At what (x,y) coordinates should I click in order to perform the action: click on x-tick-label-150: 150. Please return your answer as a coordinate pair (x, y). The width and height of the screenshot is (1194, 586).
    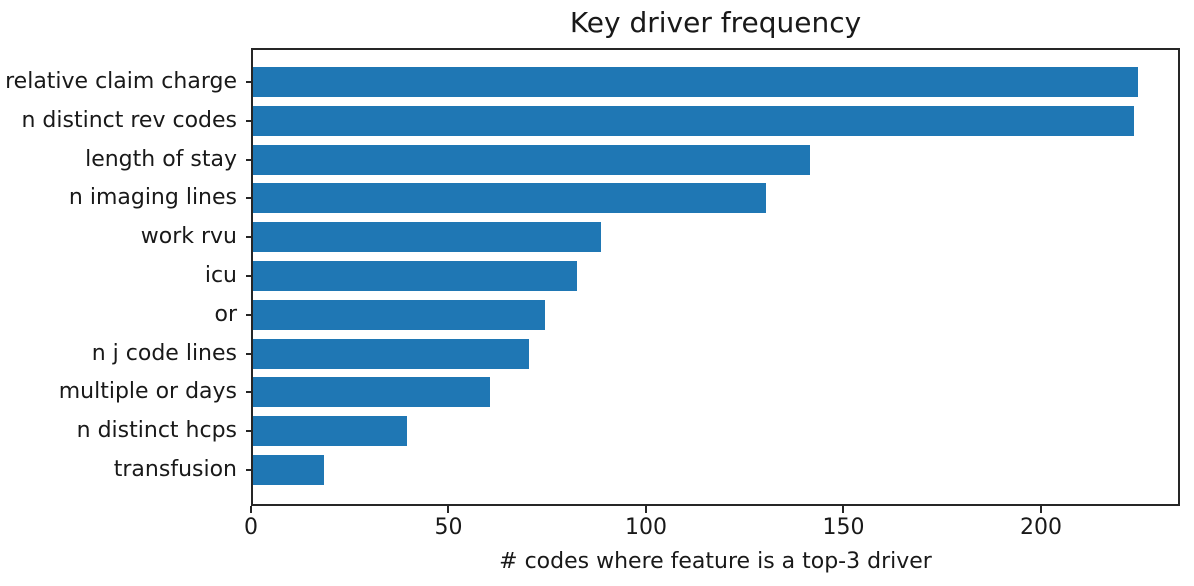
    Looking at the image, I should click on (843, 527).